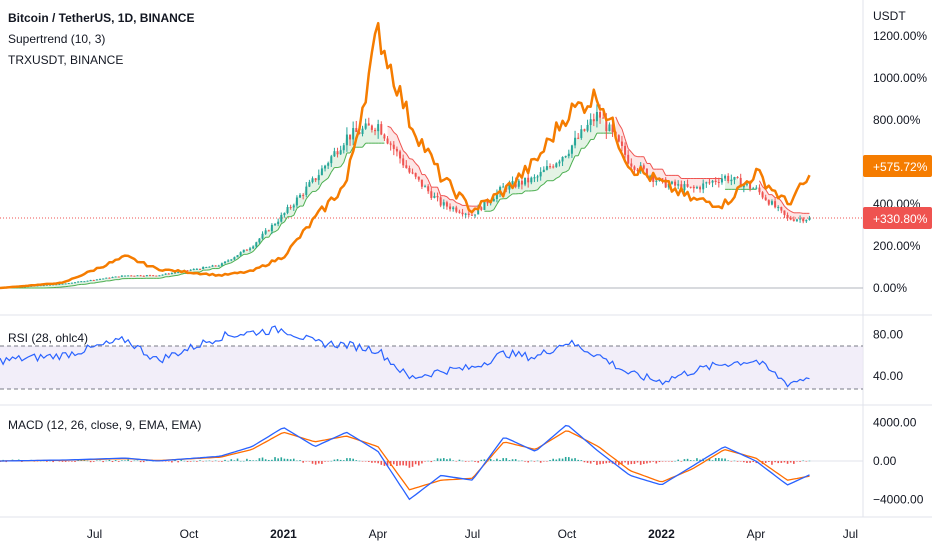  What do you see at coordinates (48, 338) in the screenshot?
I see `rsi-label: RSI (28, ohlc4)` at bounding box center [48, 338].